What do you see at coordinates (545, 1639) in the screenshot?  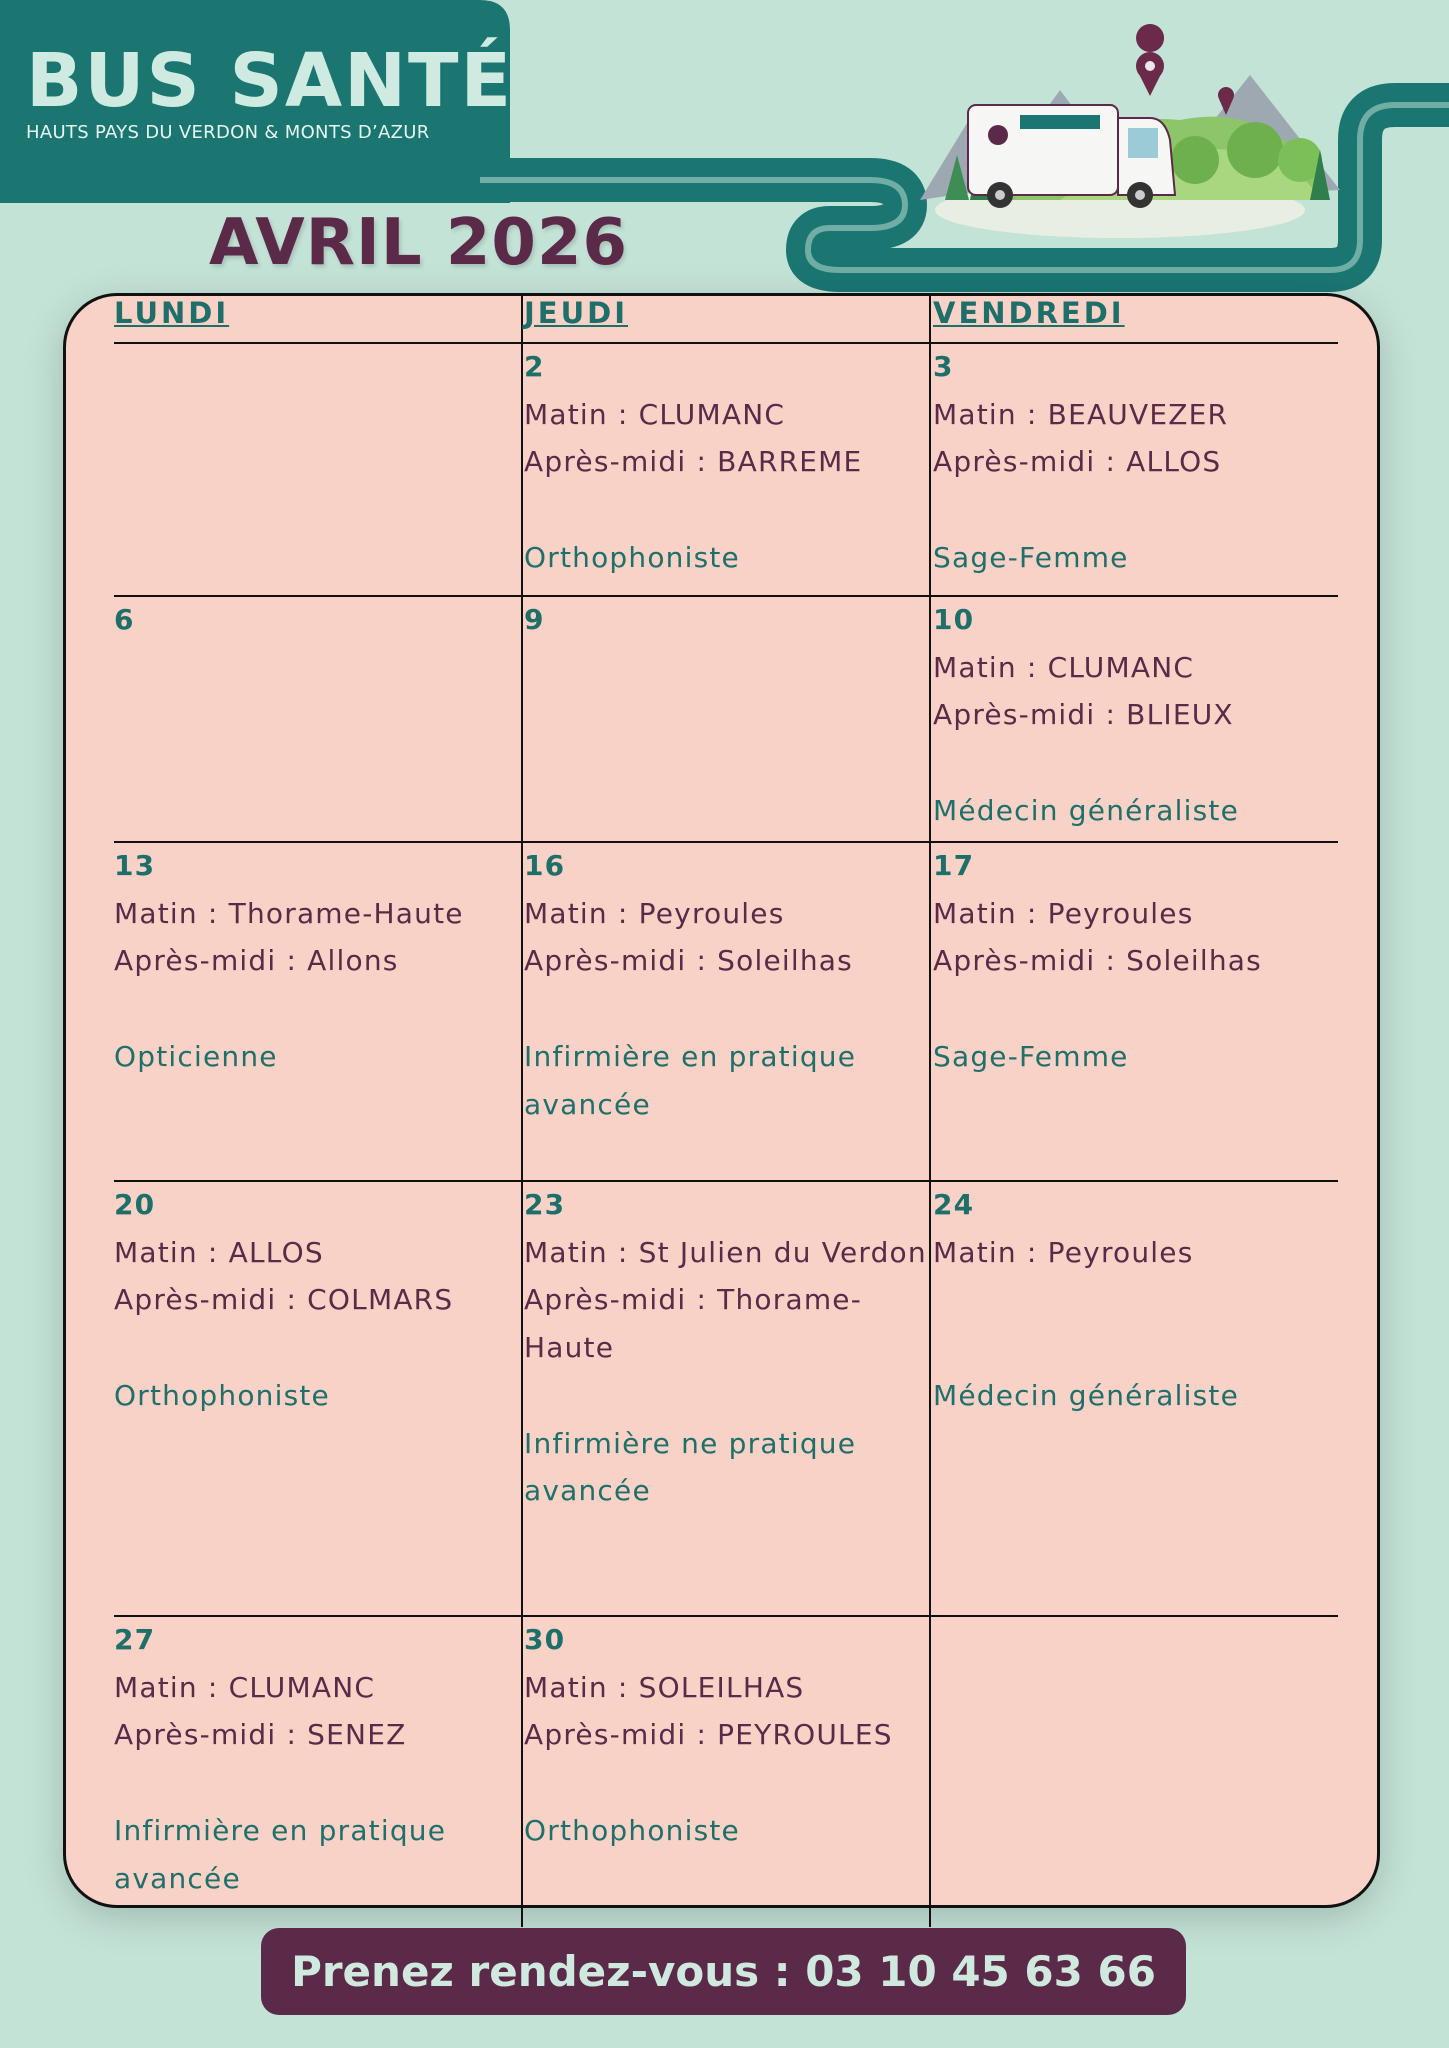 I see `day-number: 30` at bounding box center [545, 1639].